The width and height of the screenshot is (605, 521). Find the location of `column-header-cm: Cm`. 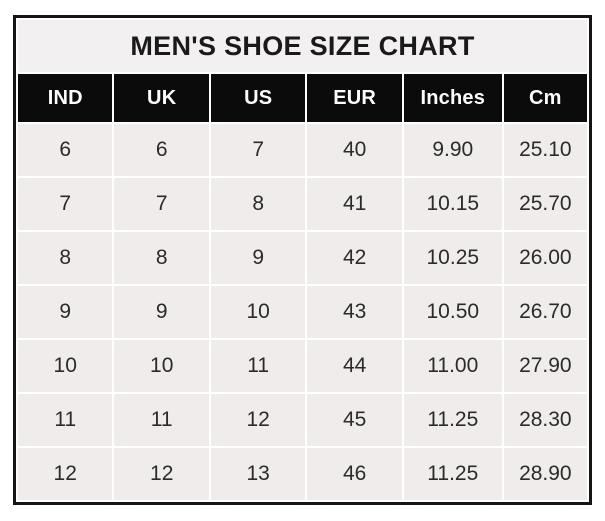

column-header-cm: Cm is located at coordinates (545, 98).